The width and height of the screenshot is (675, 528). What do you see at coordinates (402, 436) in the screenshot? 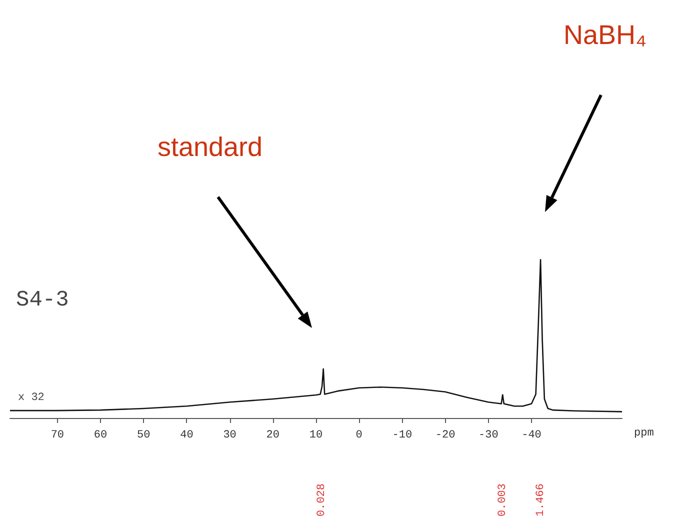
I see `x-tick-label: -10` at bounding box center [402, 436].